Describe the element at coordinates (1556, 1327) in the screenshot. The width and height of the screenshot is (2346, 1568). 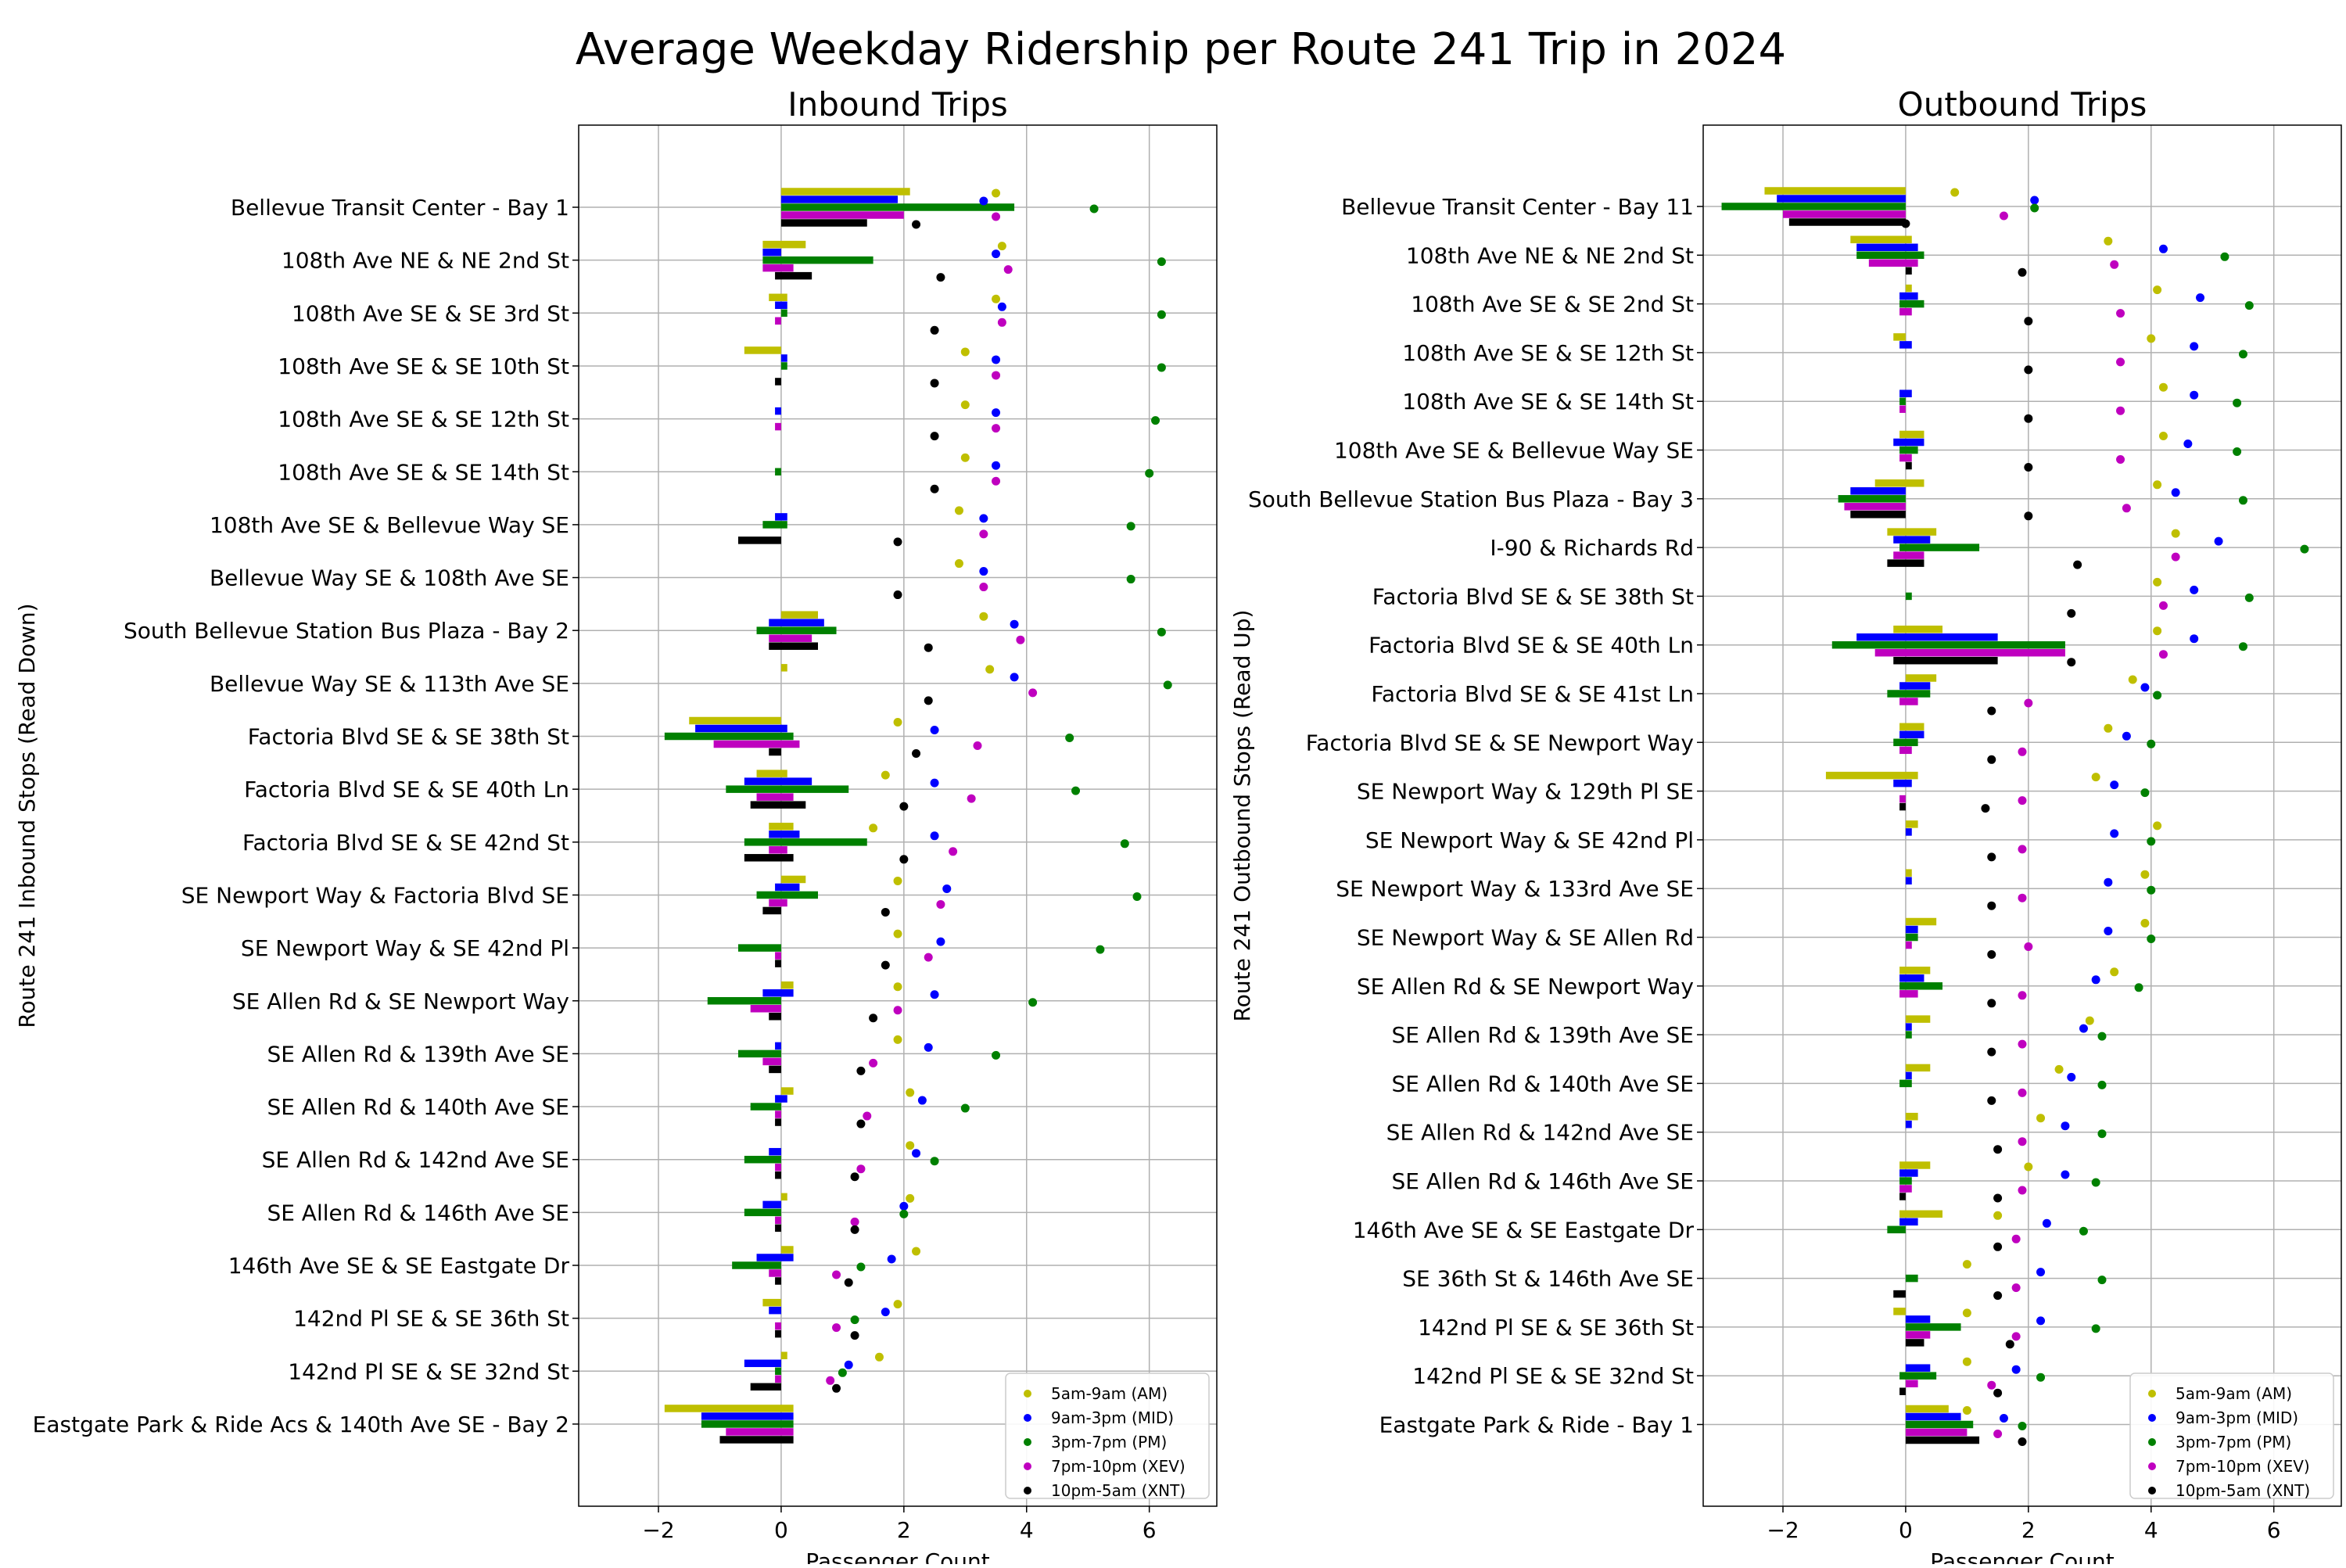
I see `y-tick-label: 142nd Pl SE & SE 36th St` at that location.